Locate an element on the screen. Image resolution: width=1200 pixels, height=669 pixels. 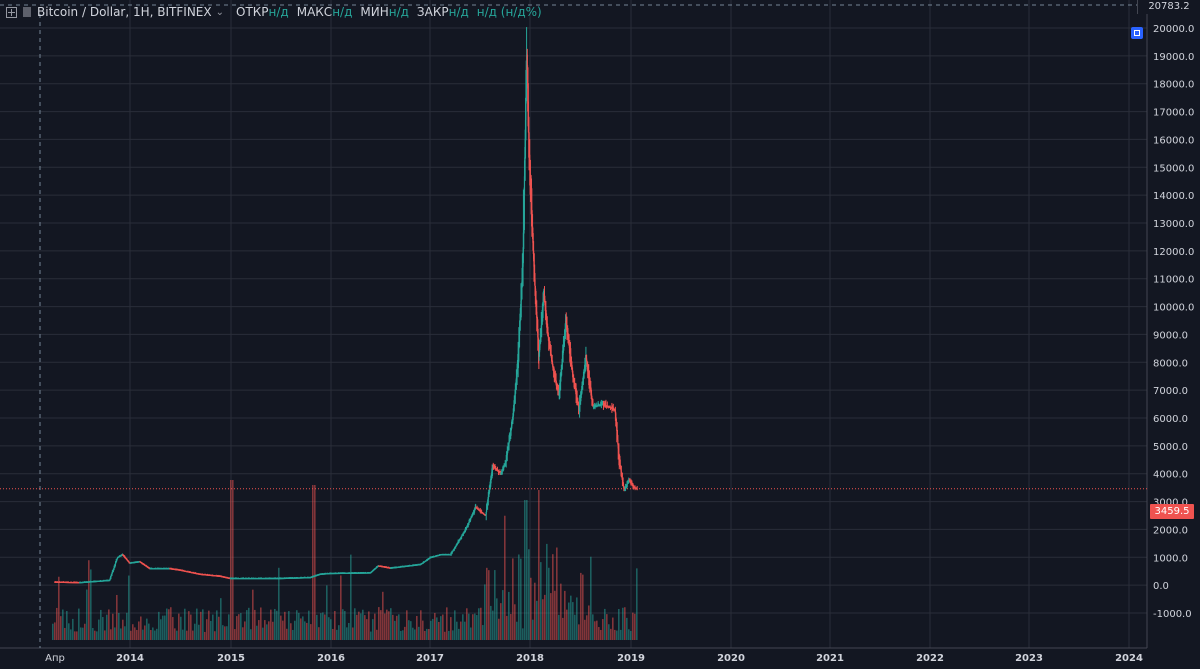
chevron-down-icon: ⌄ is located at coordinates (219, 12).